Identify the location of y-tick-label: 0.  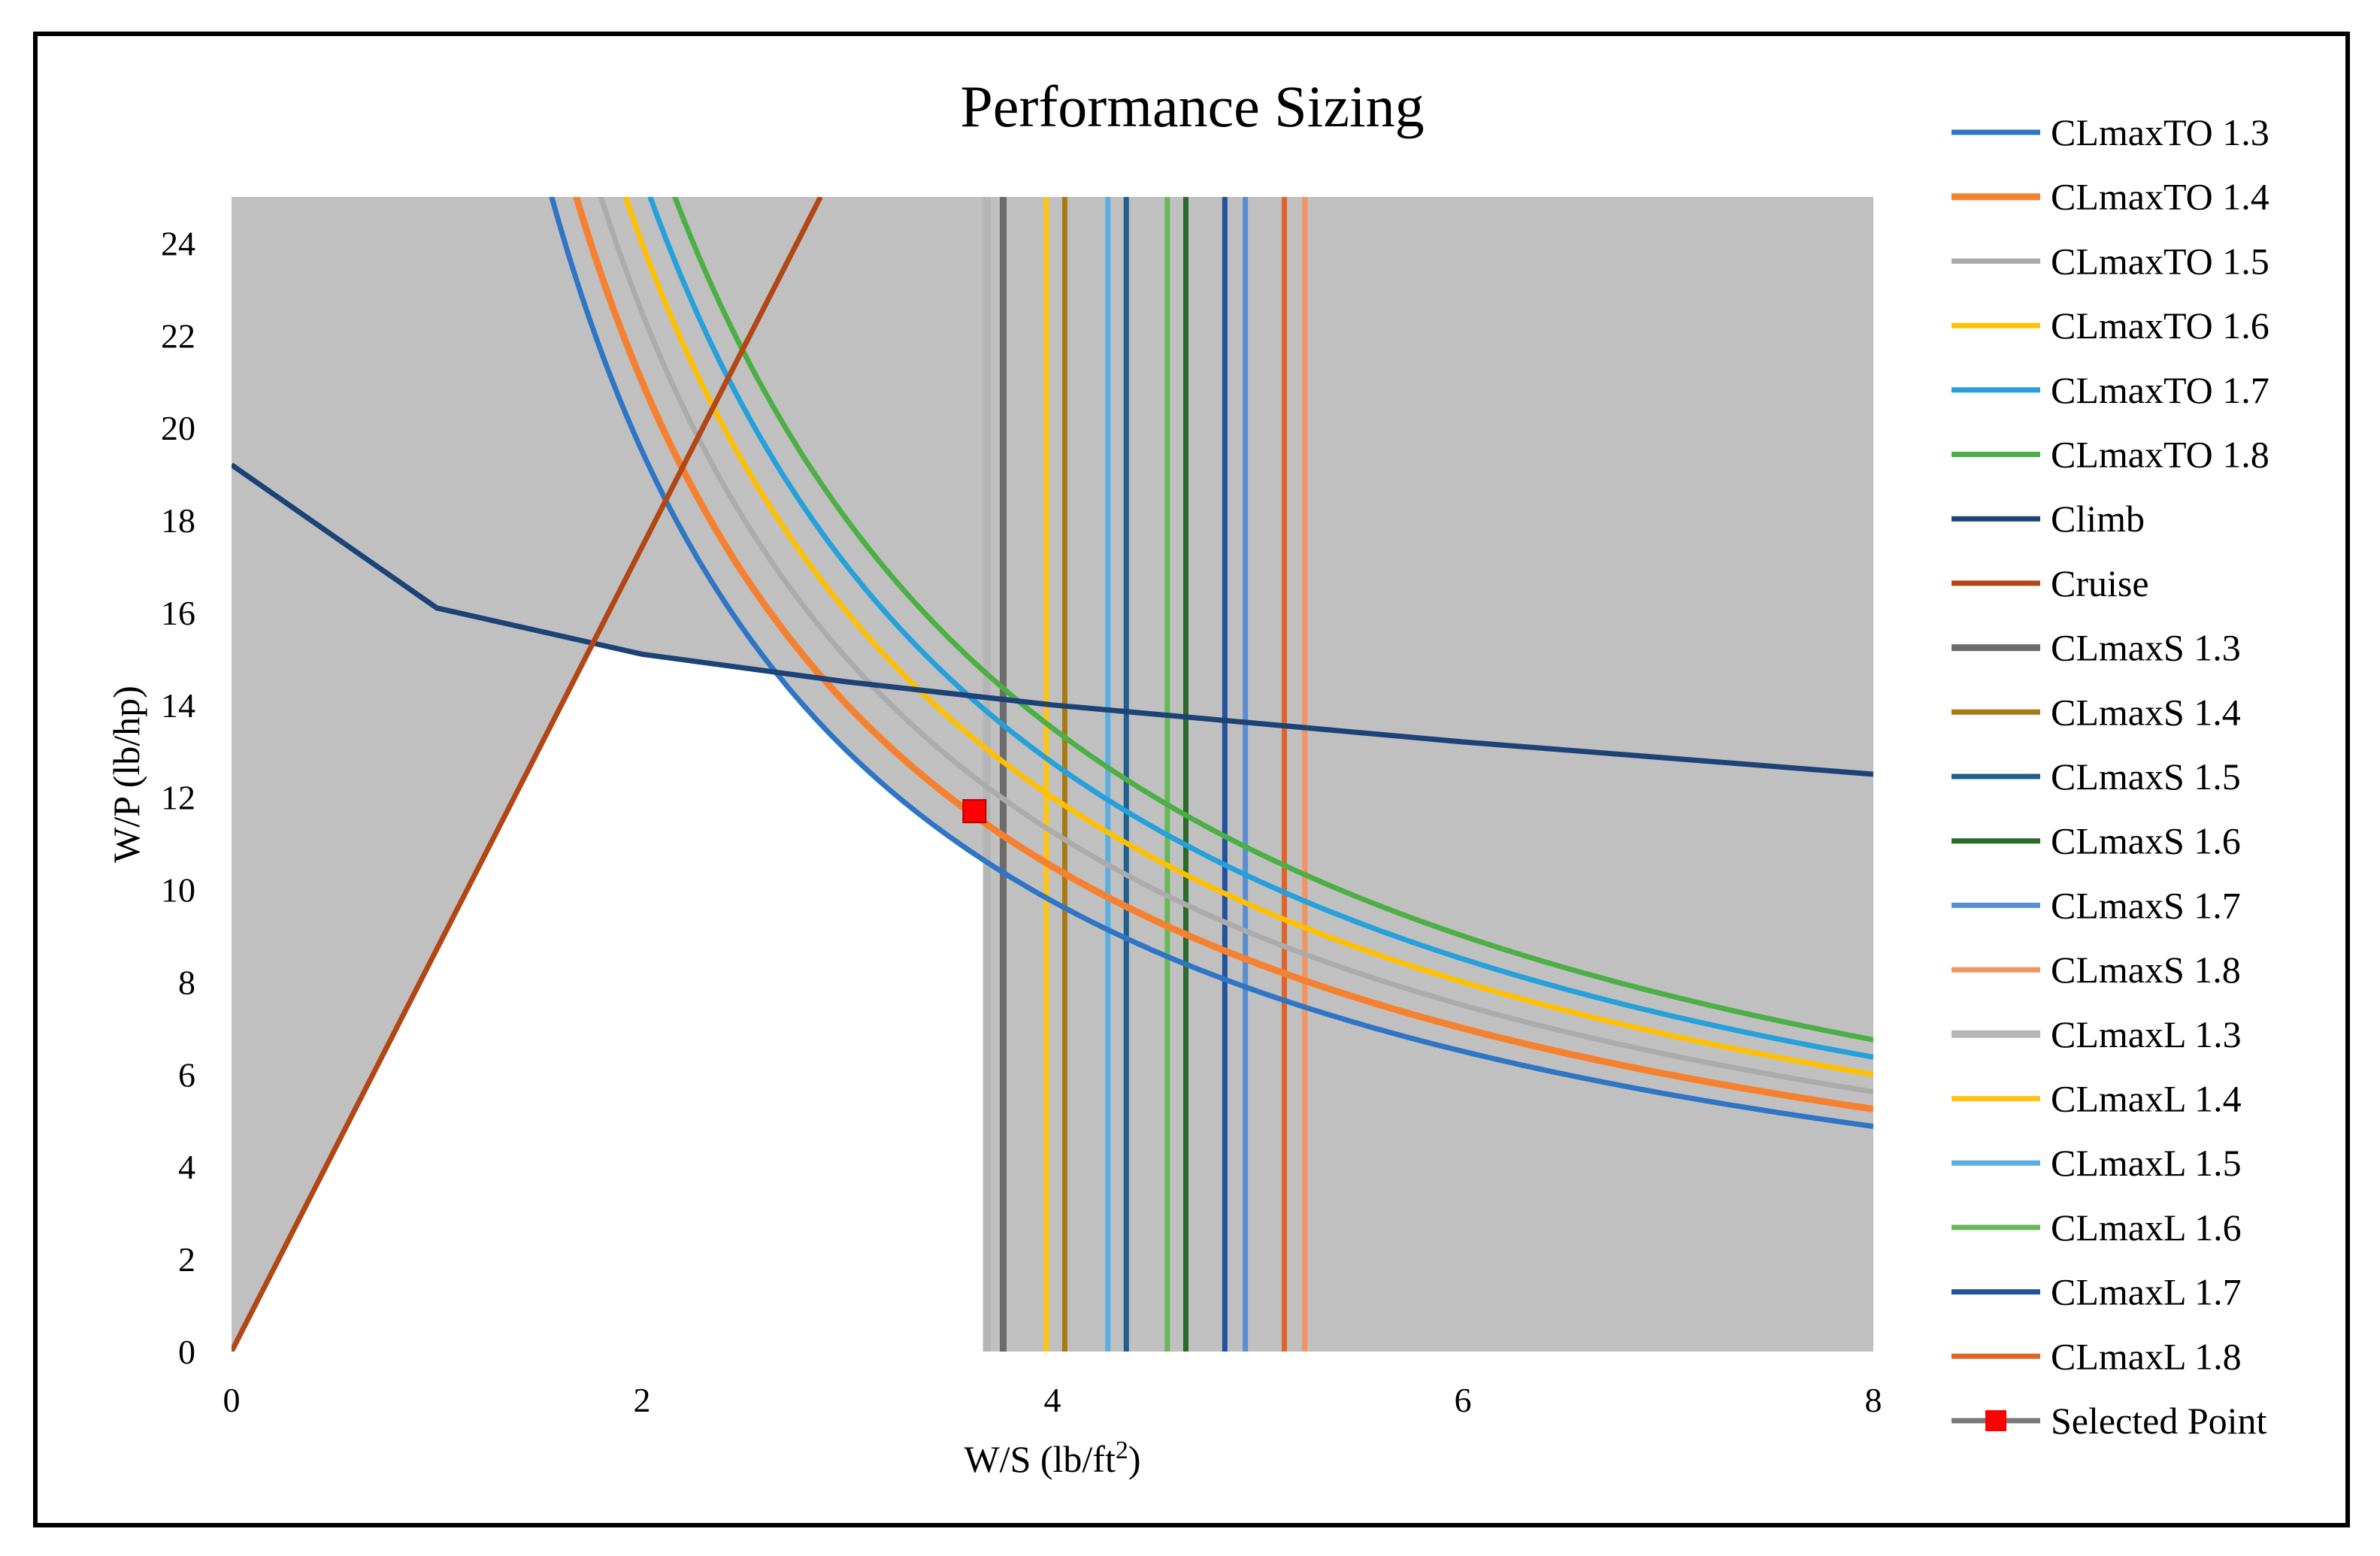
(186, 1352).